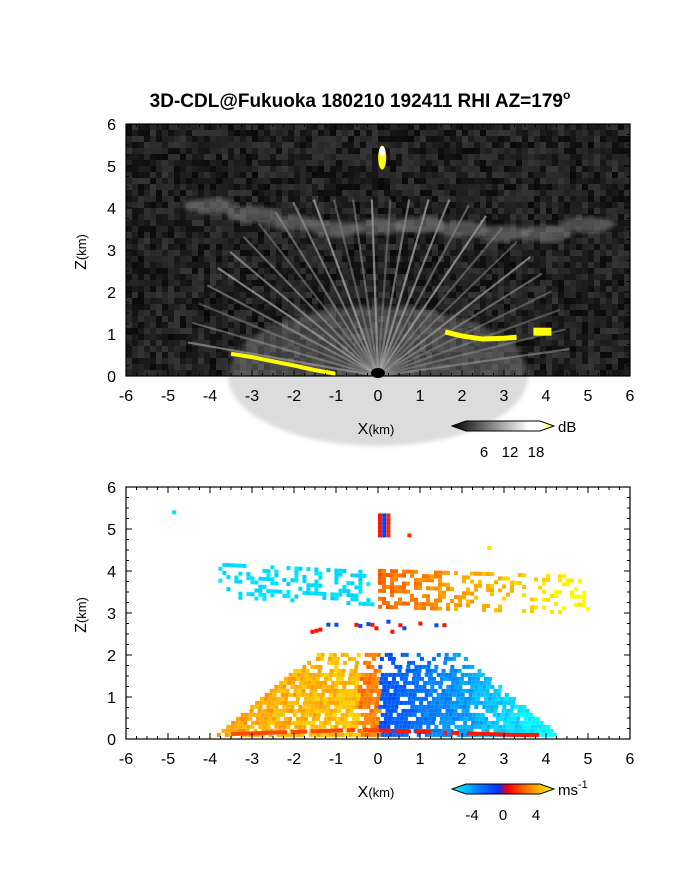 This screenshot has height=880, width=680. What do you see at coordinates (420, 396) in the screenshot?
I see `backscatter-x-tick-label: 1` at bounding box center [420, 396].